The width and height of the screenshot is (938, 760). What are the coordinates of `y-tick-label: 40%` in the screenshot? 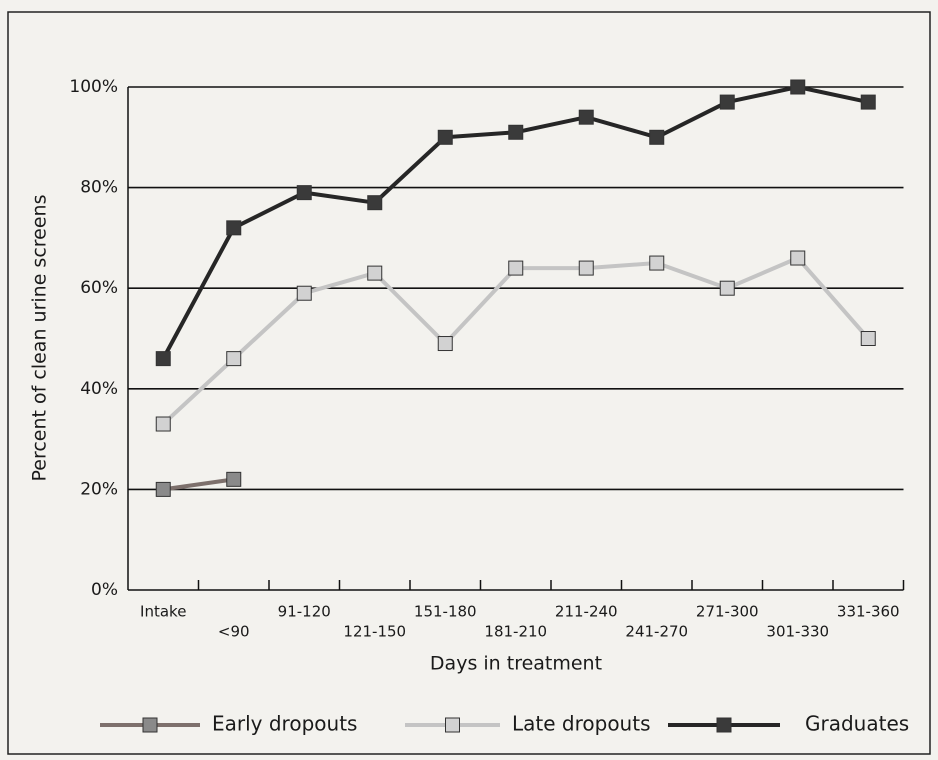 It's located at (99, 389).